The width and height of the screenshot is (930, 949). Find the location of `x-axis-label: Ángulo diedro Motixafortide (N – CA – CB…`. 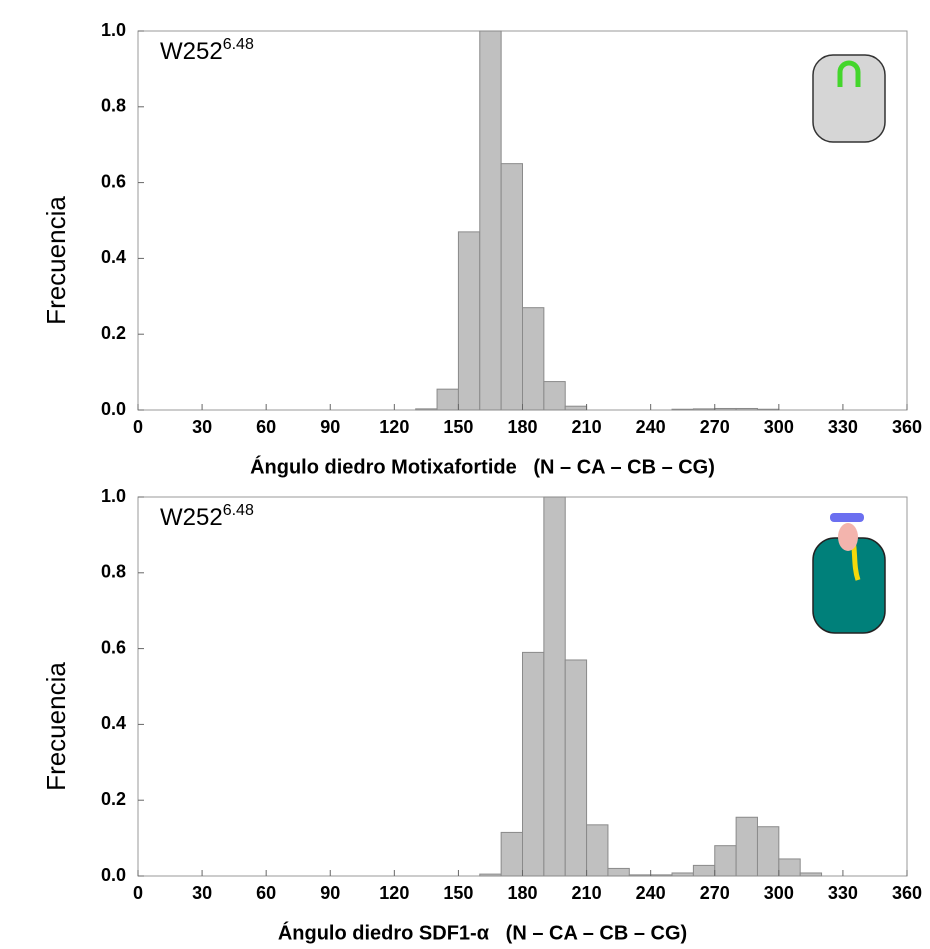

x-axis-label: Ángulo diedro Motixafortide (N – CA – CB… is located at coordinates (482, 466).